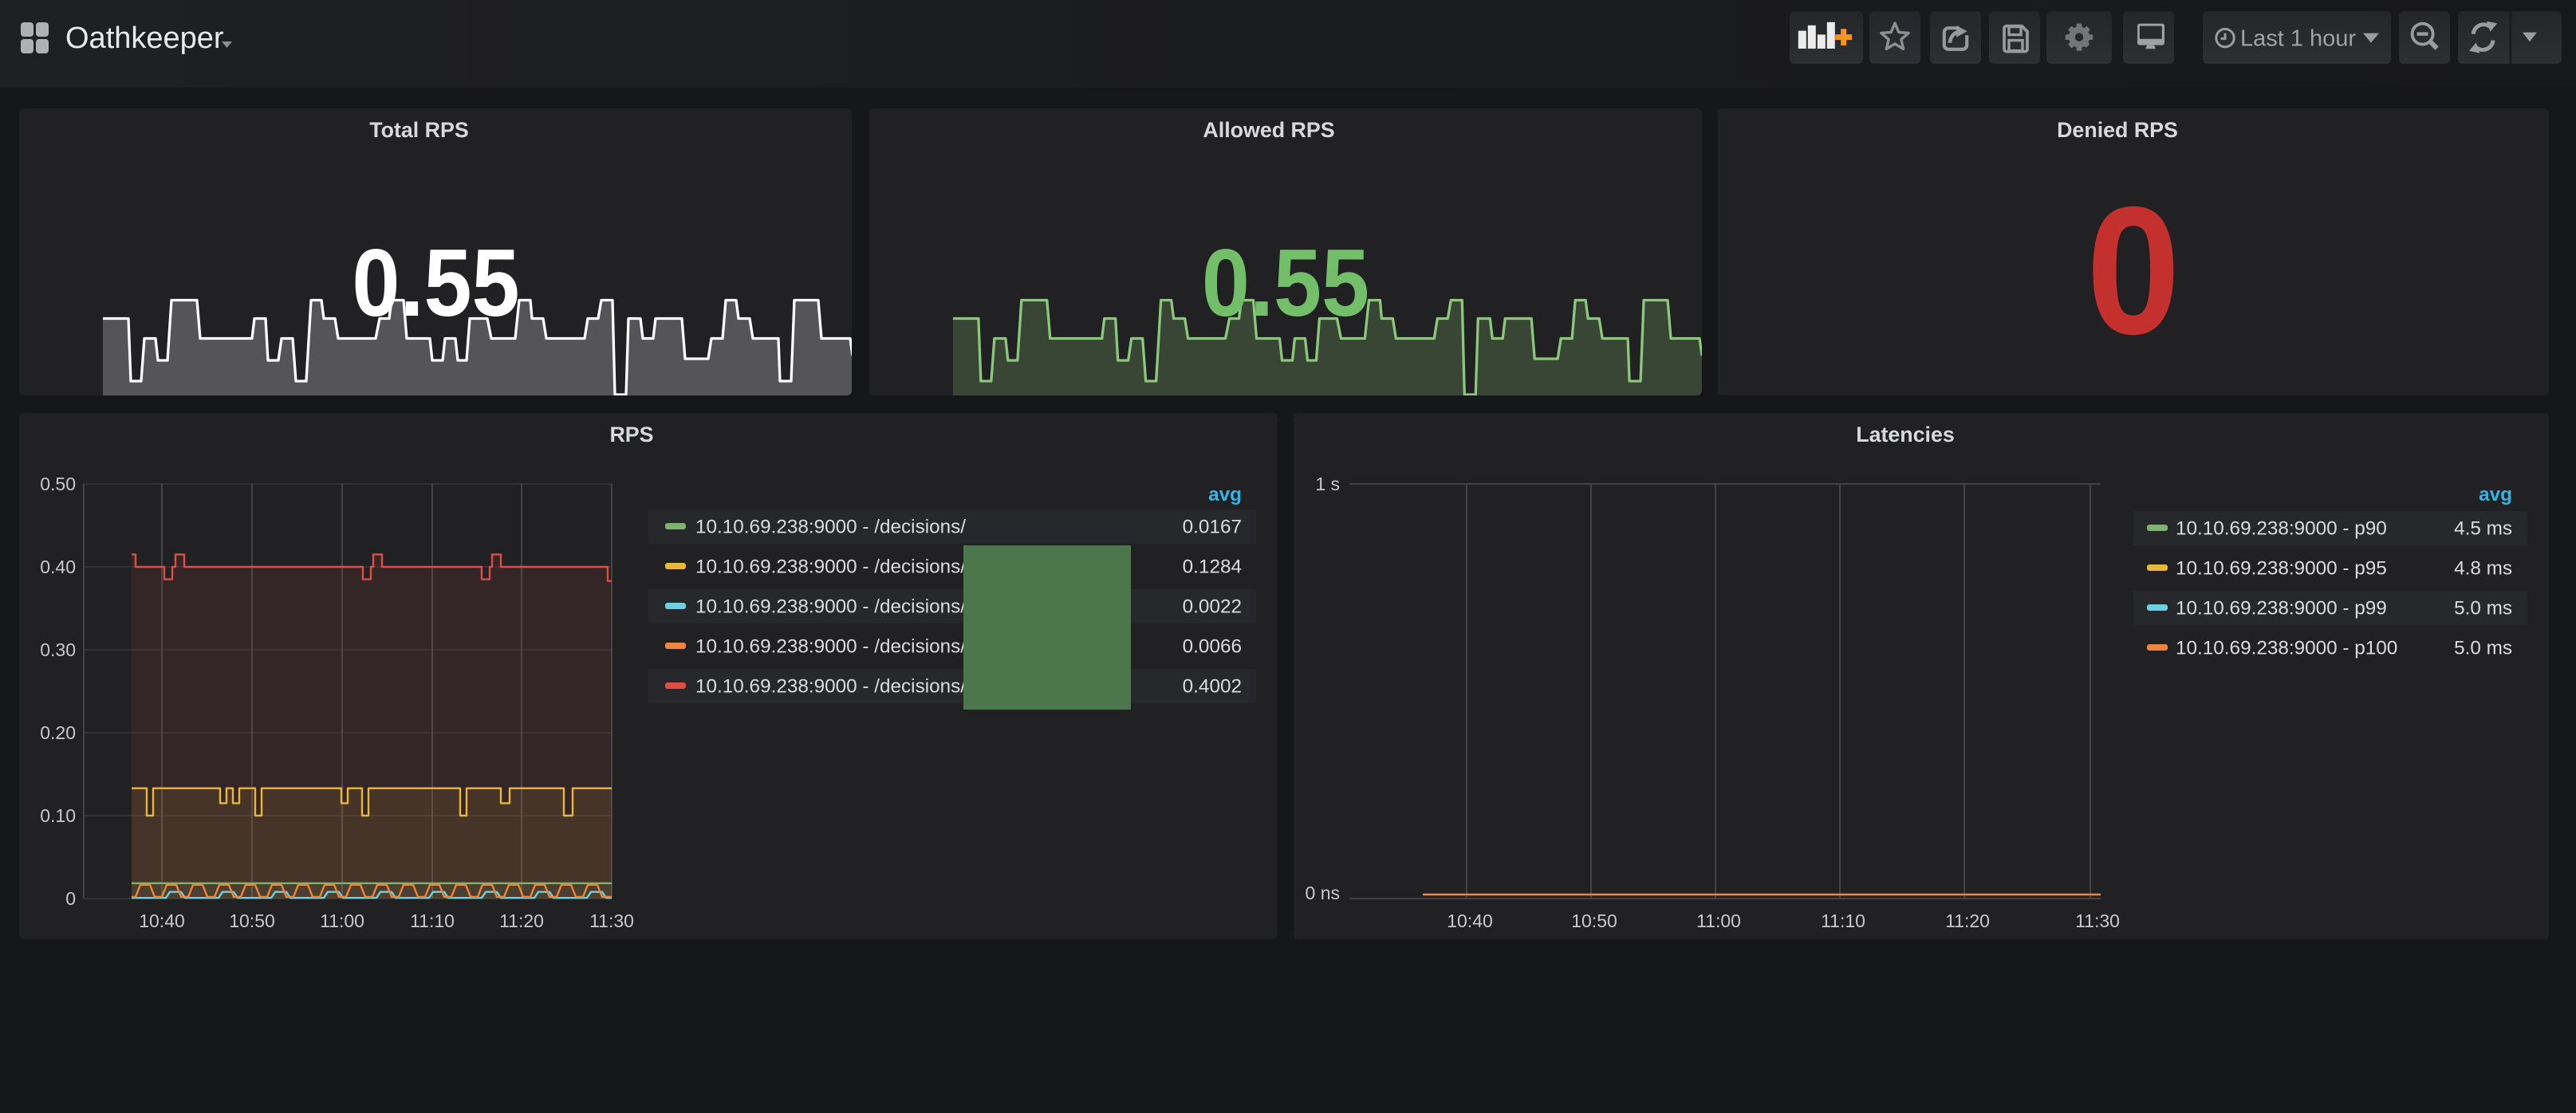  Describe the element at coordinates (1211, 526) in the screenshot. I see `svg-text: 0.0167` at that location.